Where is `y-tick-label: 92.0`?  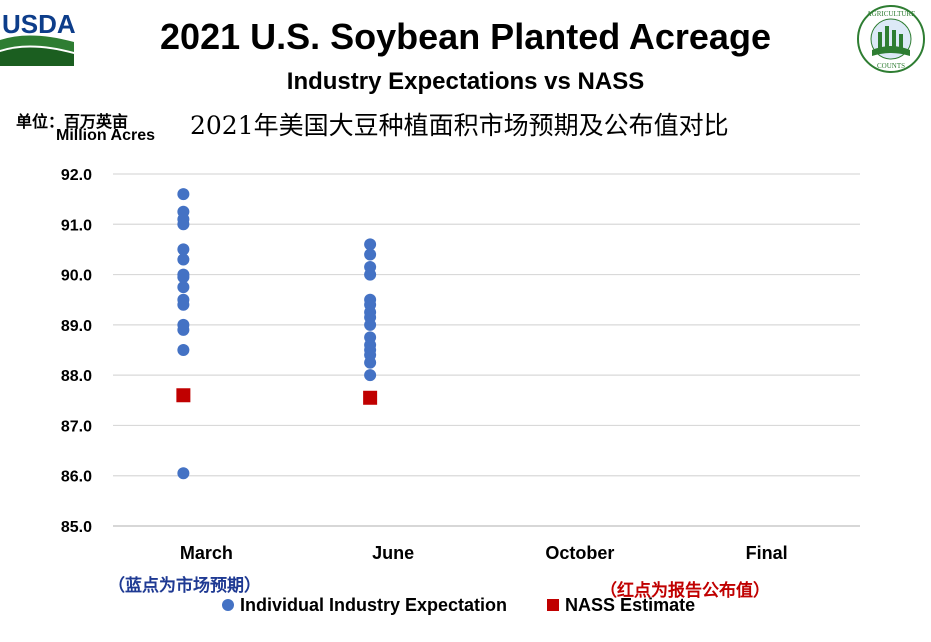
y-tick-label: 92.0 is located at coordinates (76, 175).